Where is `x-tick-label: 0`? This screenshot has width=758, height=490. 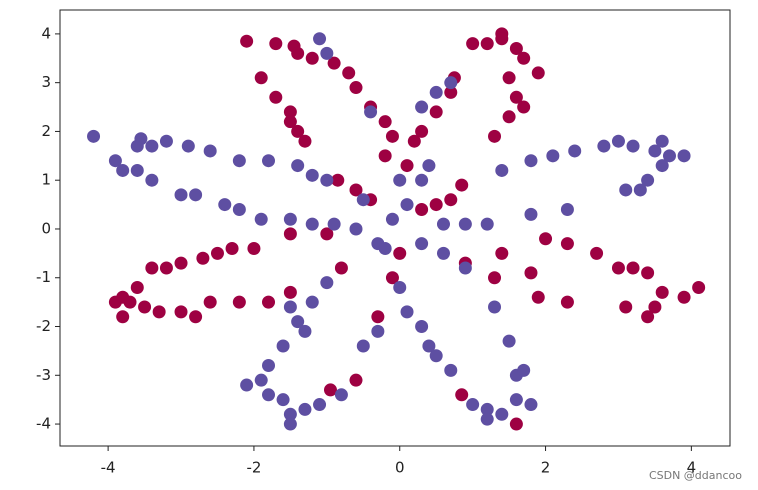
x-tick-label: 0 is located at coordinates (400, 468).